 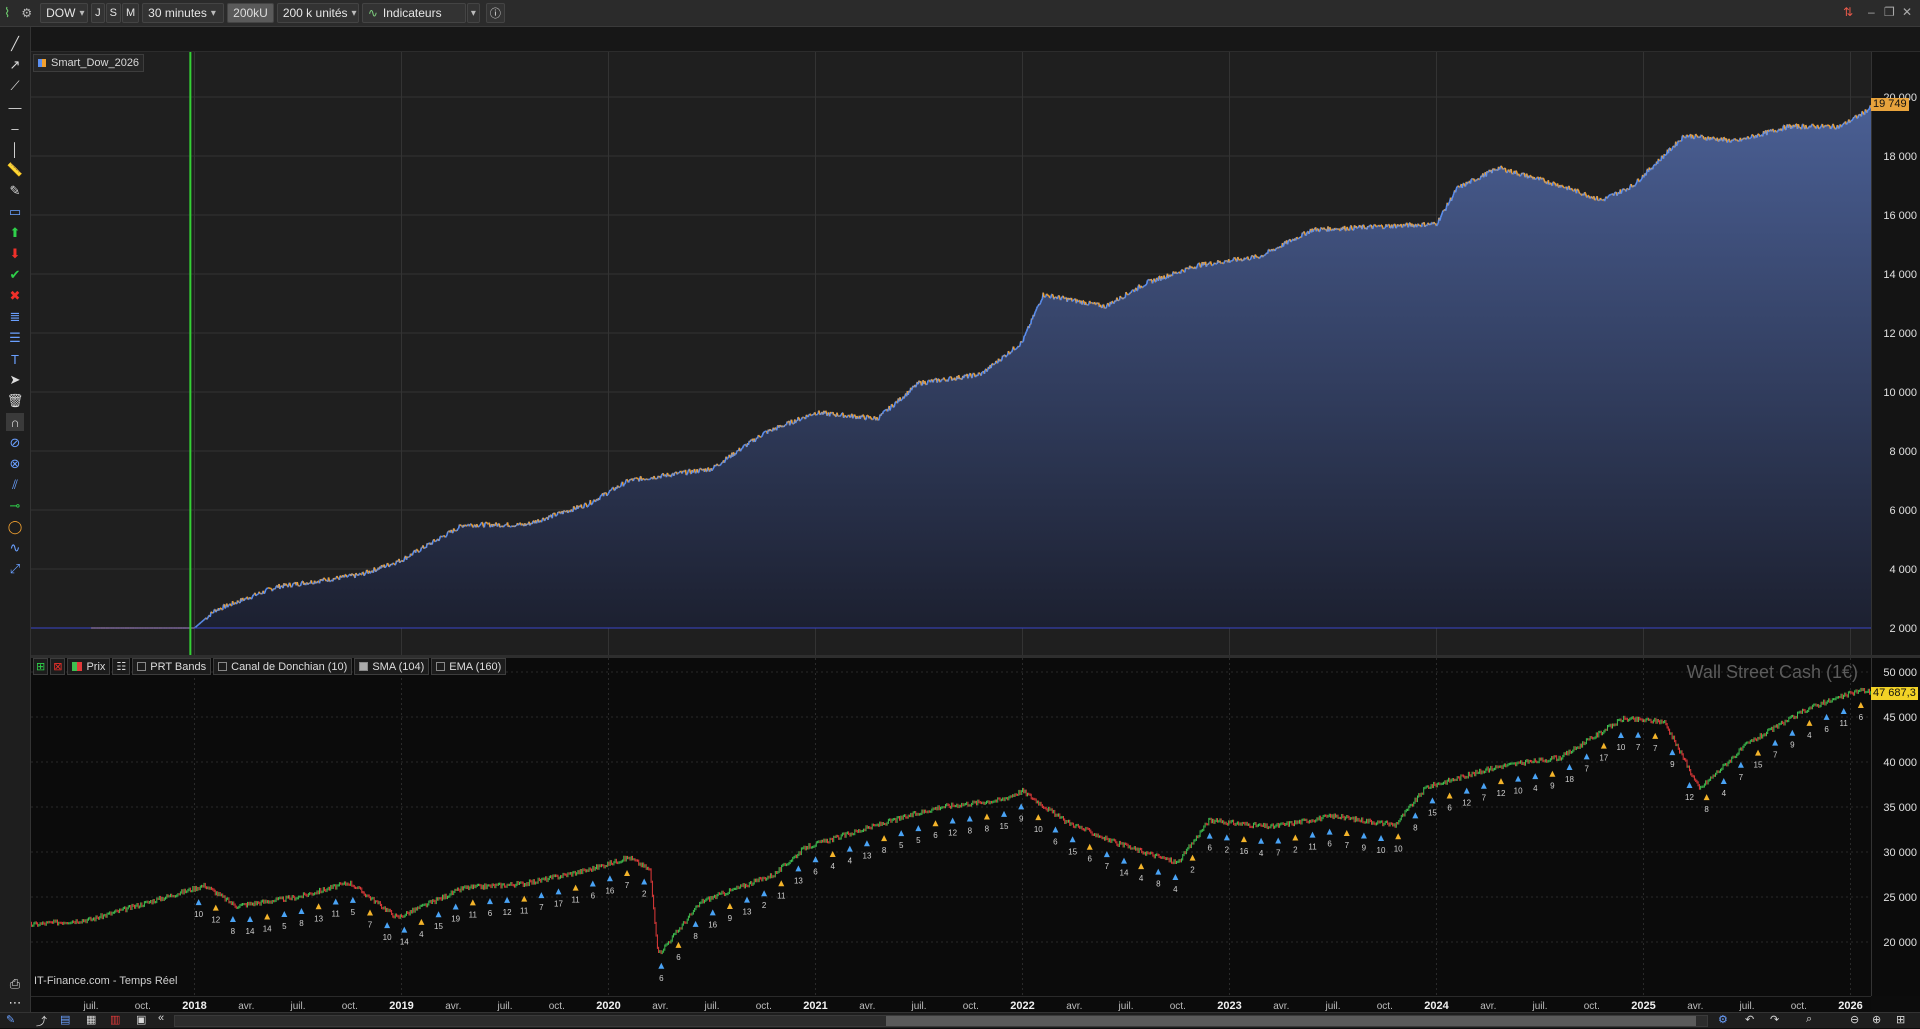 I want to click on units-toggle-button: 200kU, so click(x=250, y=13).